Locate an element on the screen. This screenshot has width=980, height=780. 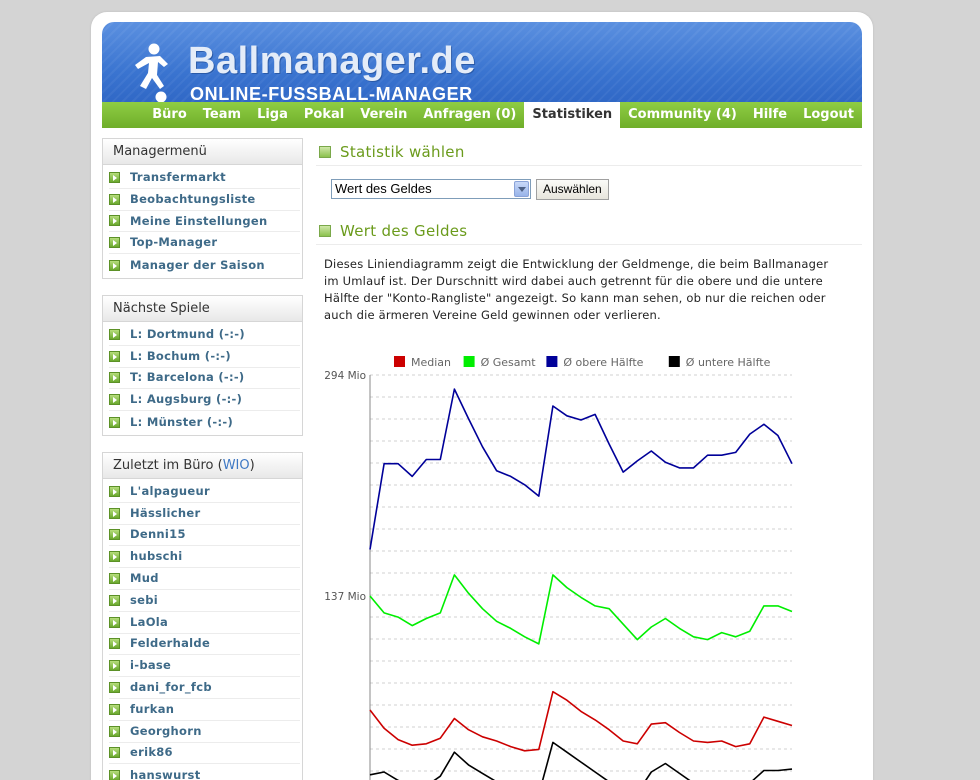
recent-visitor-item: LaOla is located at coordinates (204, 623).